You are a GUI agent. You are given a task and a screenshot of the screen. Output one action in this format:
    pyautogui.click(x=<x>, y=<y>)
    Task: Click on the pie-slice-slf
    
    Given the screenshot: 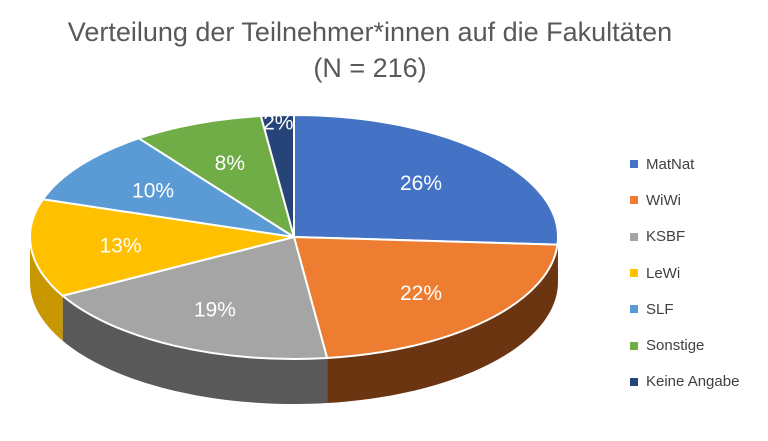 What is the action you would take?
    pyautogui.click(x=168, y=187)
    